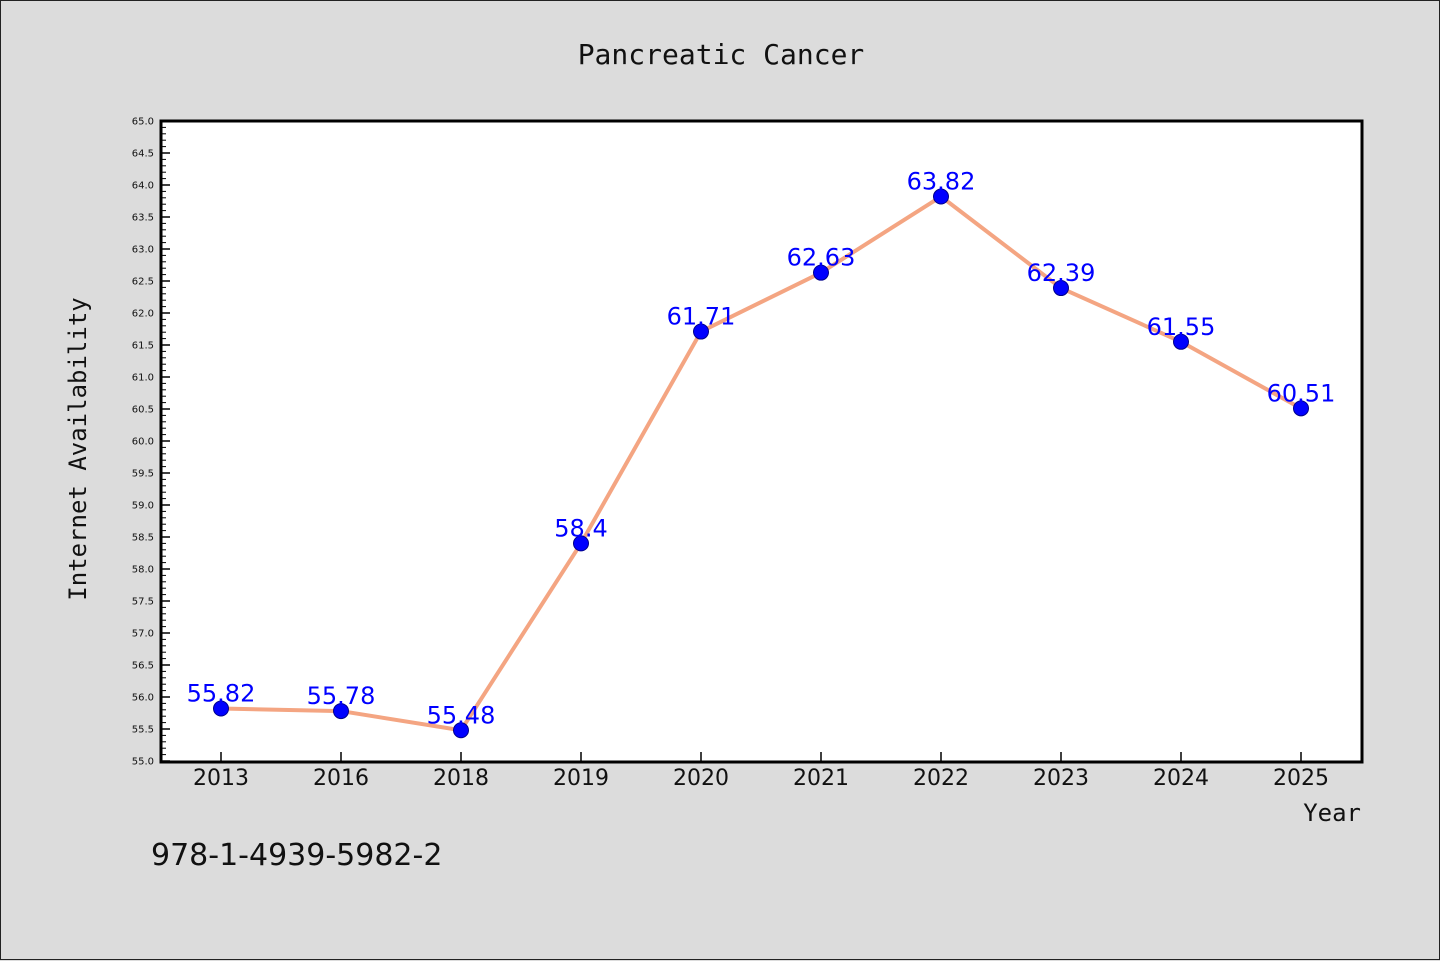  Describe the element at coordinates (761, 771) in the screenshot. I see `x-axis: 2013 2016 2018 2019 2020 2021 2022 2023 2024 2025` at that location.